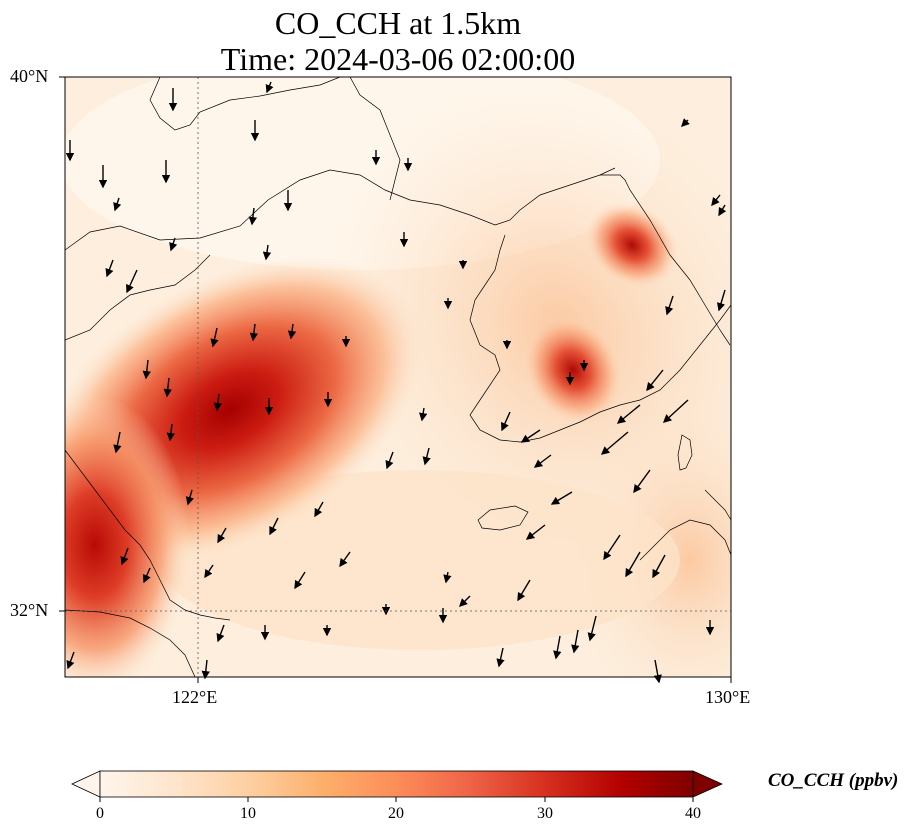 This screenshot has width=921, height=836. I want to click on lon-label-130e: 130°E, so click(728, 697).